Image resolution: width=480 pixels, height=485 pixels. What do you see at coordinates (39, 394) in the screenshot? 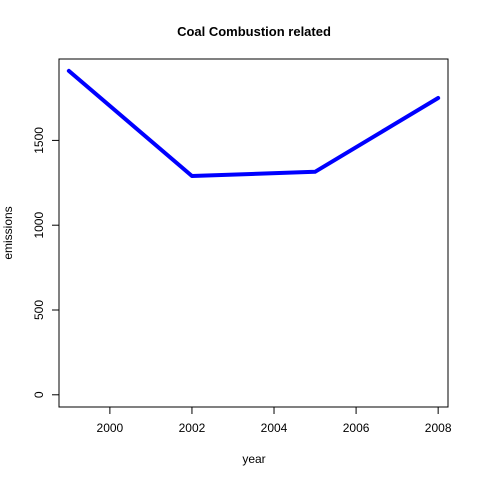
I see `y-tick-label: 0` at bounding box center [39, 394].